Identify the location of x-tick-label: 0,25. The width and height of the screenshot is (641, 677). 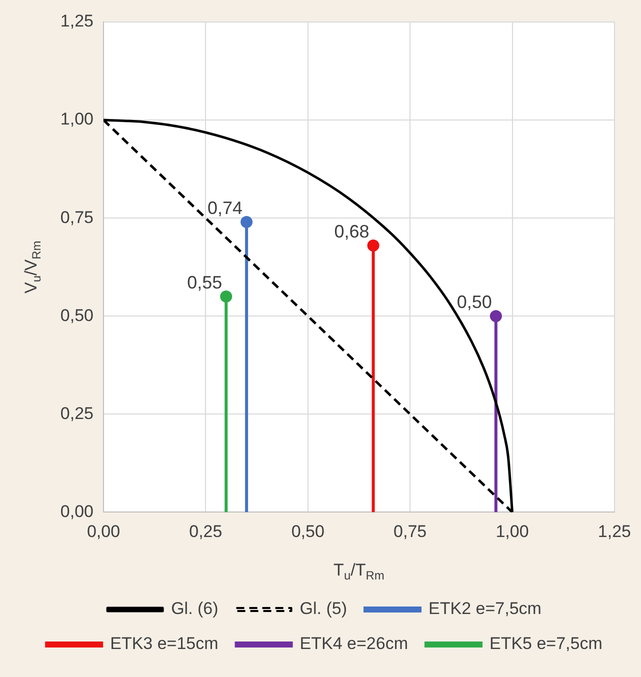
(205, 532).